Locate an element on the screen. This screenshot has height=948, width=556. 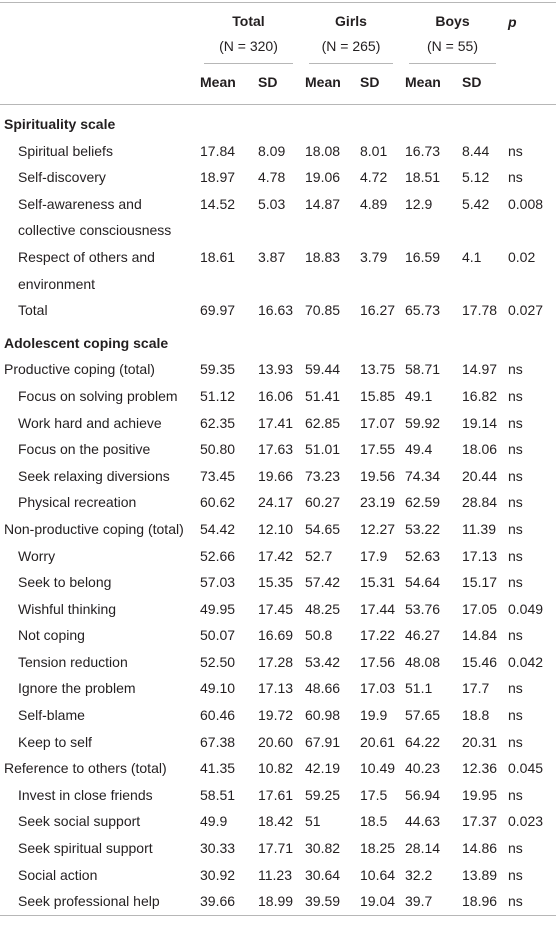
row-label: Productive coping (total) is located at coordinates (79, 369).